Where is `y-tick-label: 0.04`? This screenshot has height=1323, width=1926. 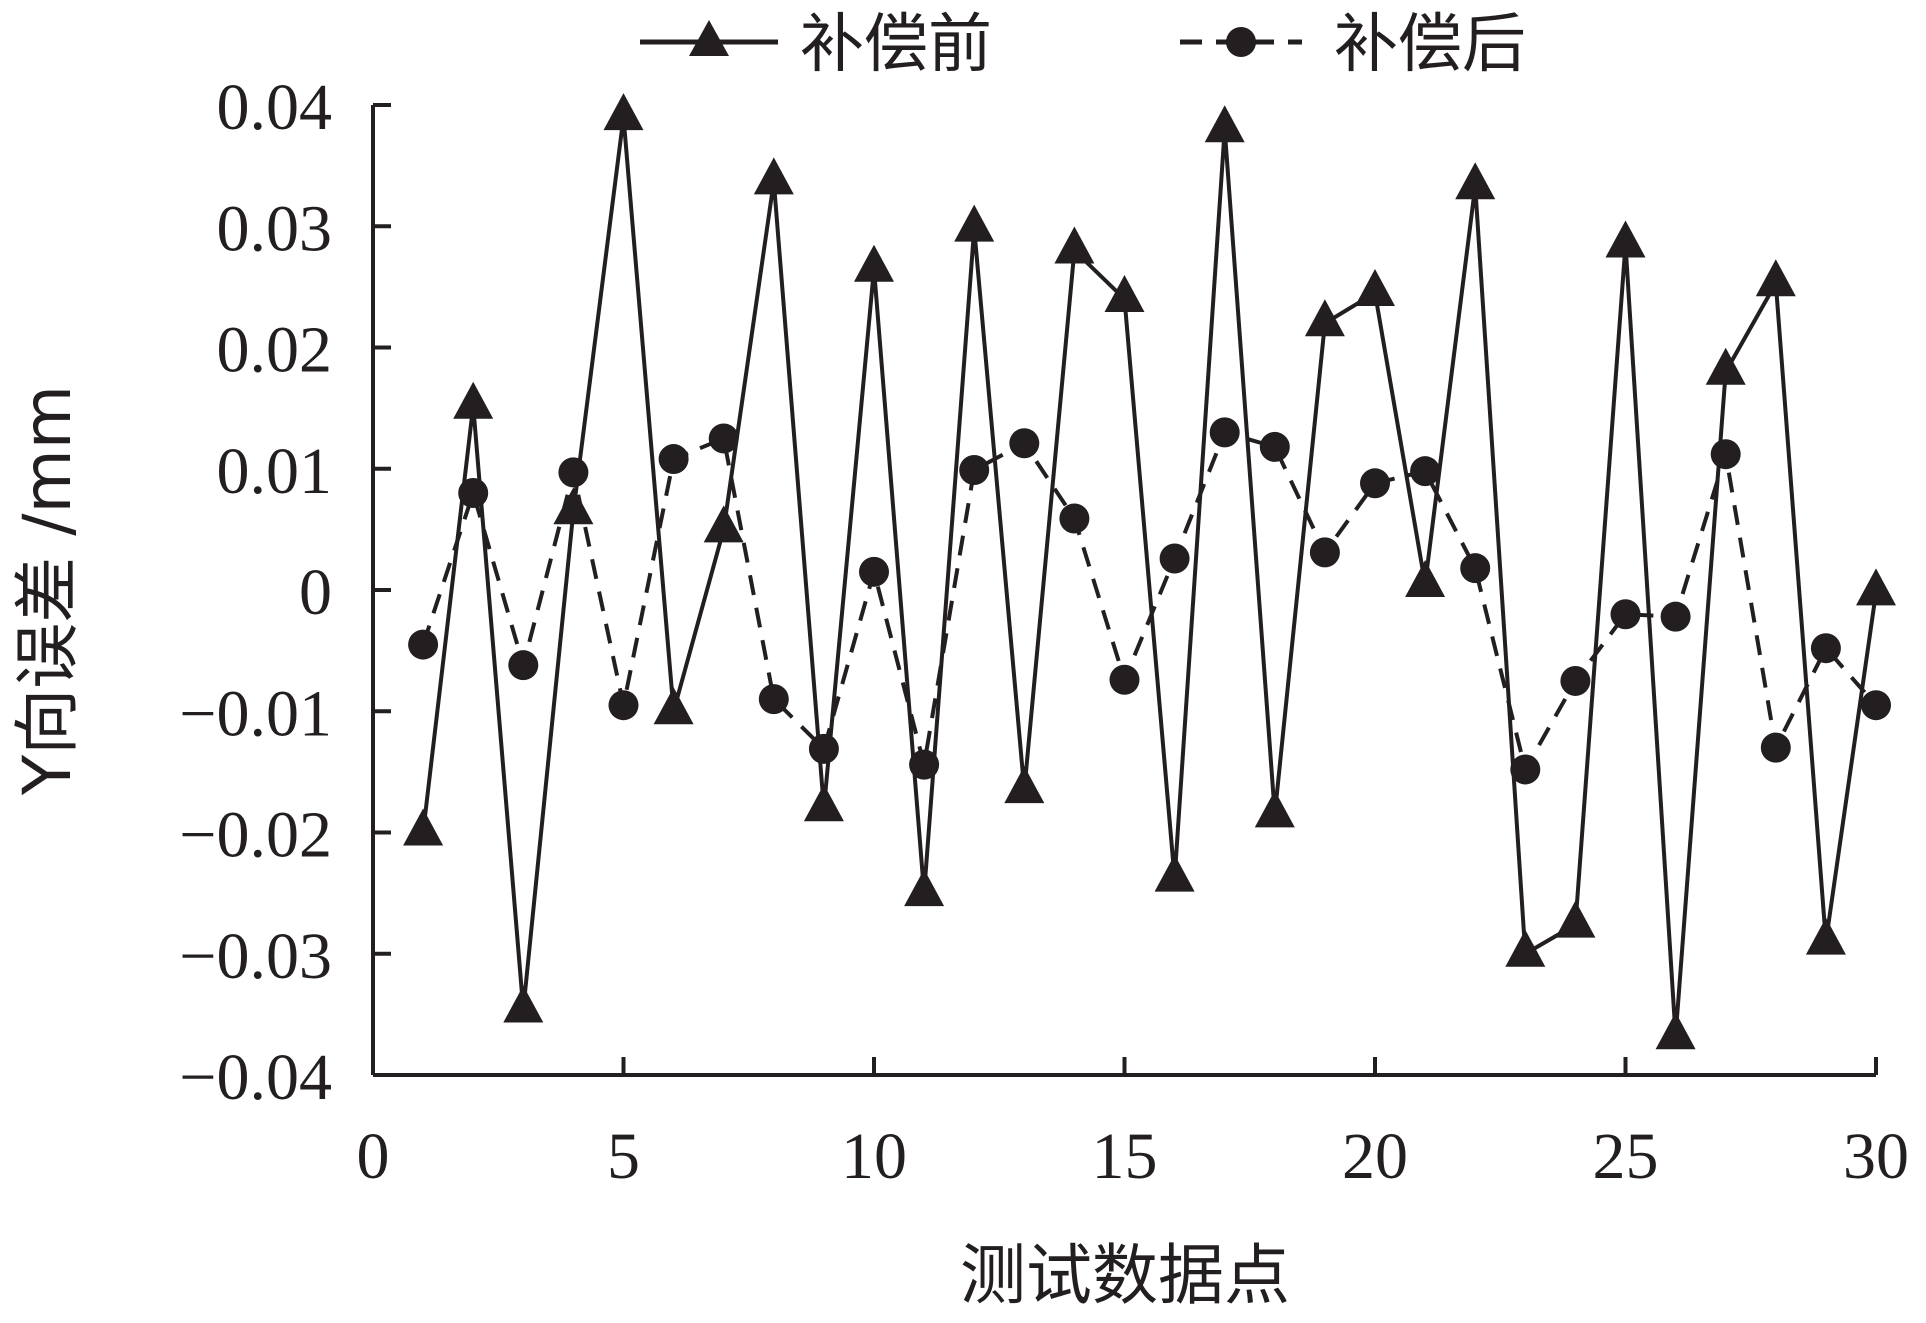
y-tick-label: 0.04 is located at coordinates (275, 107).